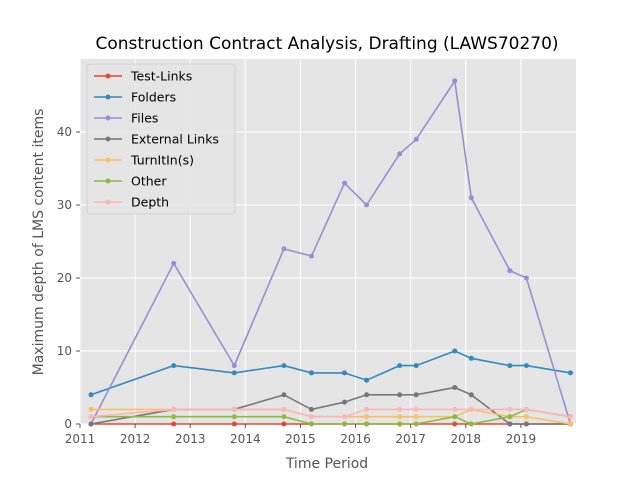  Describe the element at coordinates (150, 202) in the screenshot. I see `legend-label: Depth` at that location.